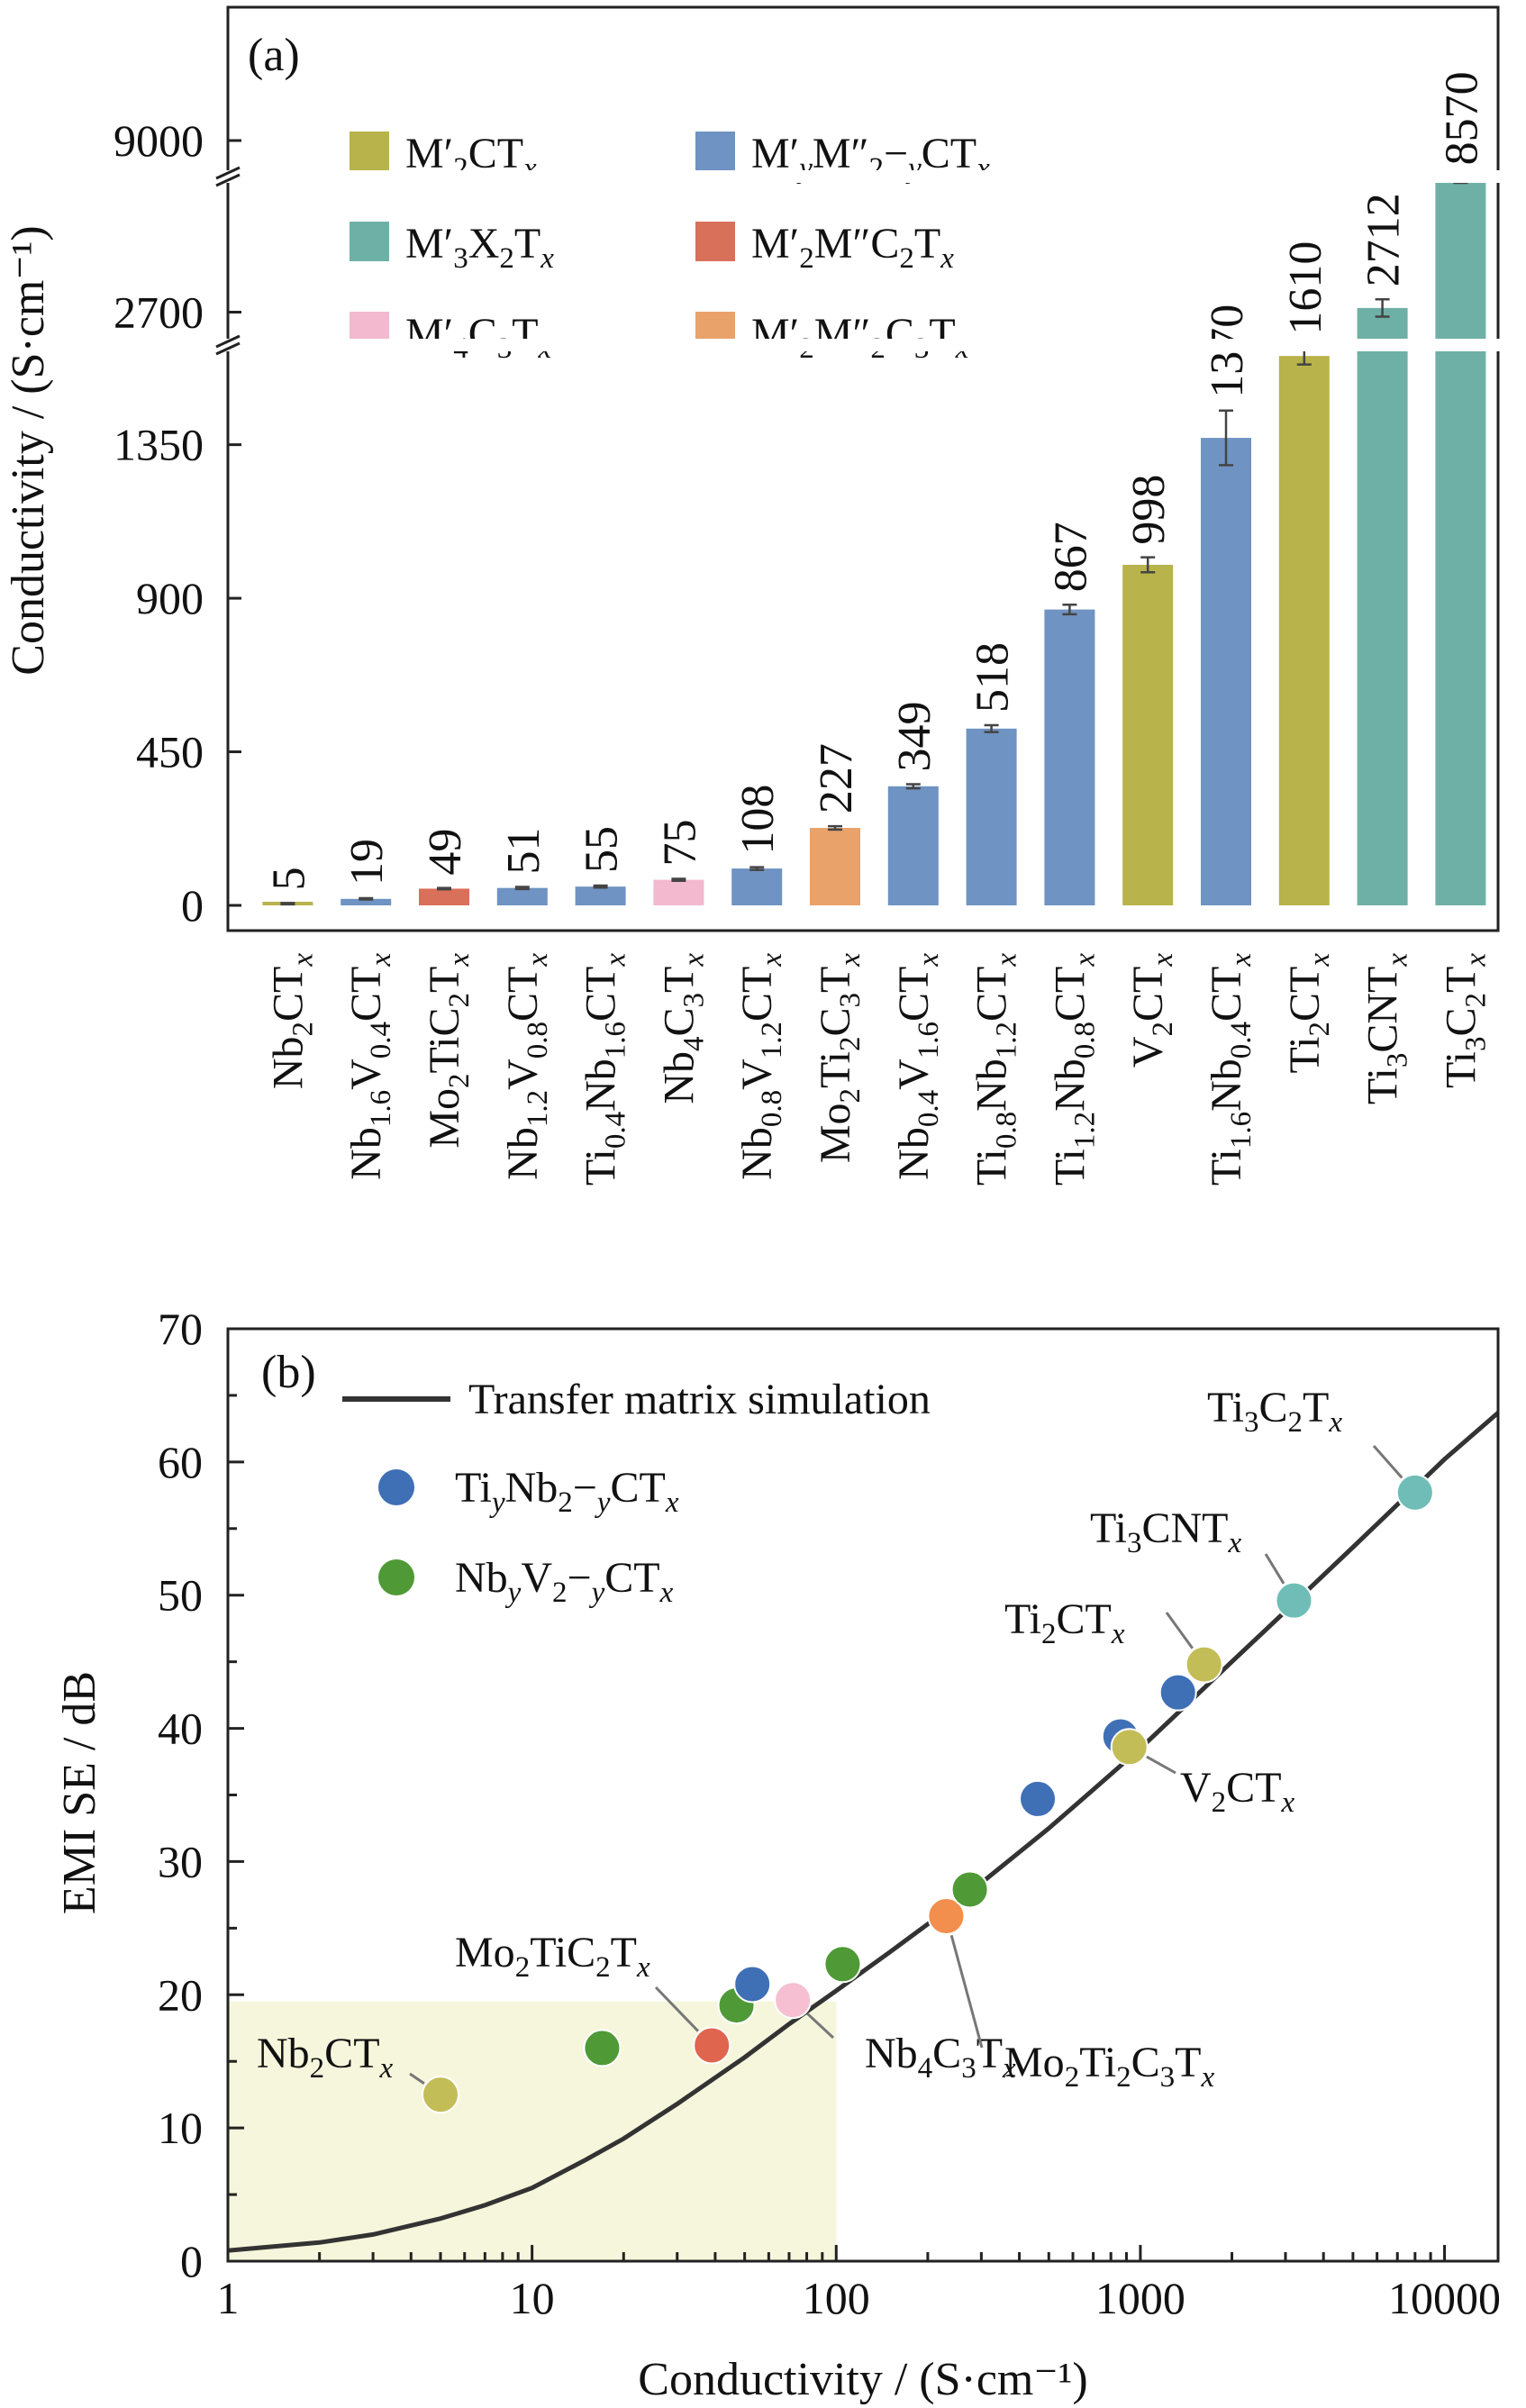 The height and width of the screenshot is (2408, 1526). I want to click on value-label-55: 55, so click(602, 850).